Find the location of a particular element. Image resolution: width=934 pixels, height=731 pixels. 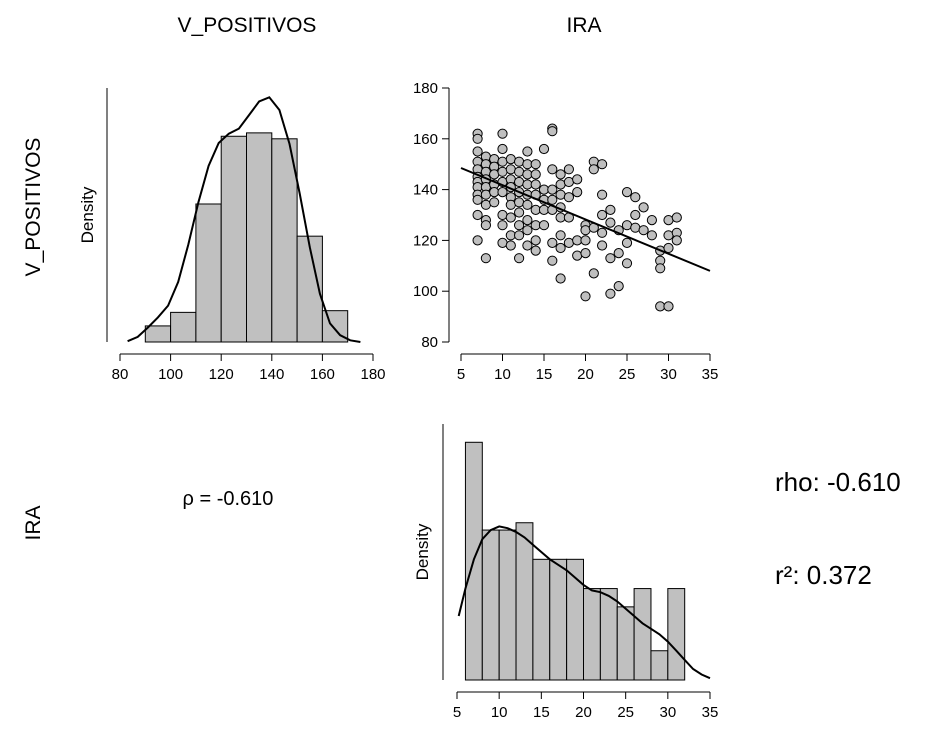

x-tick-label: 120 is located at coordinates (221, 374).